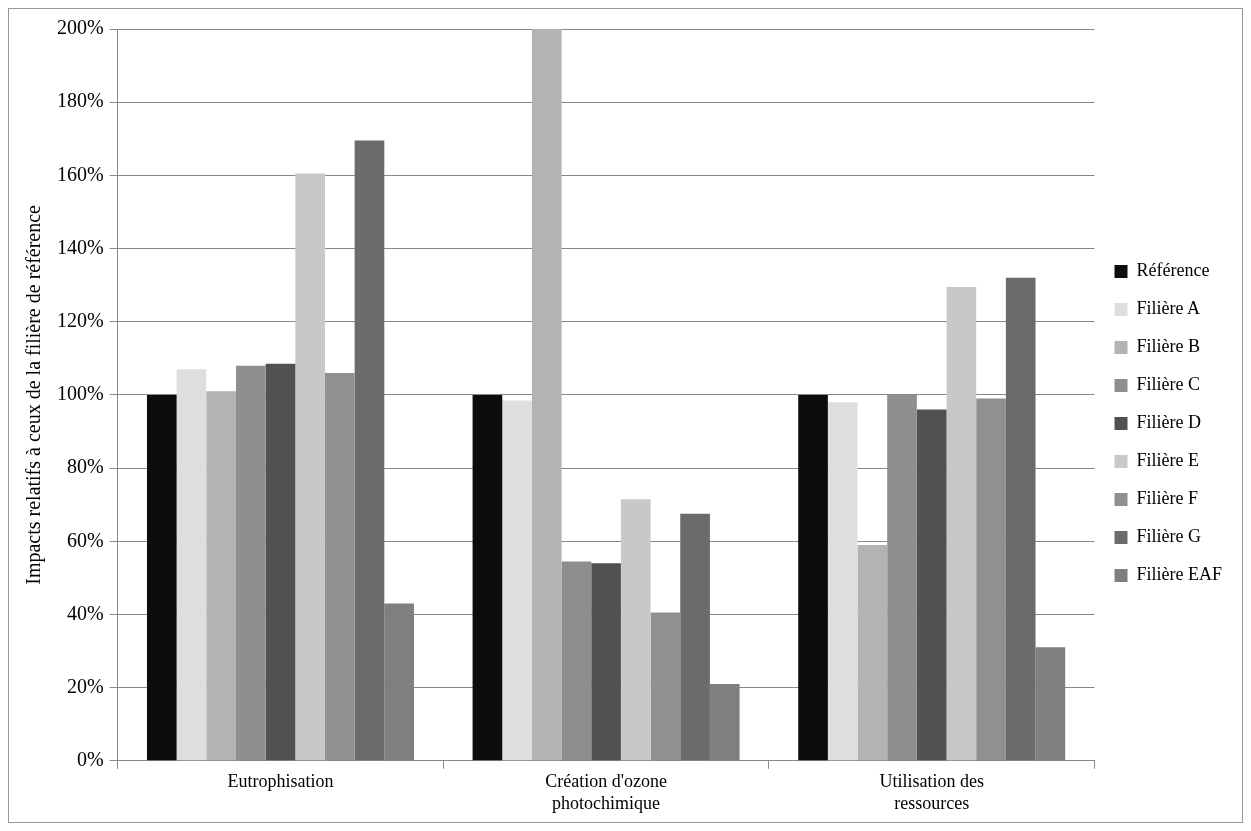  What do you see at coordinates (1168, 346) in the screenshot?
I see `legend-label: Filière B` at bounding box center [1168, 346].